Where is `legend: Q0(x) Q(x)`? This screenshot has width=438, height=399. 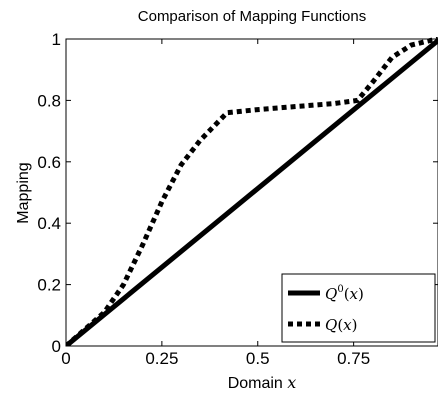 legend: Q0(x) Q(x) is located at coordinates (358, 308).